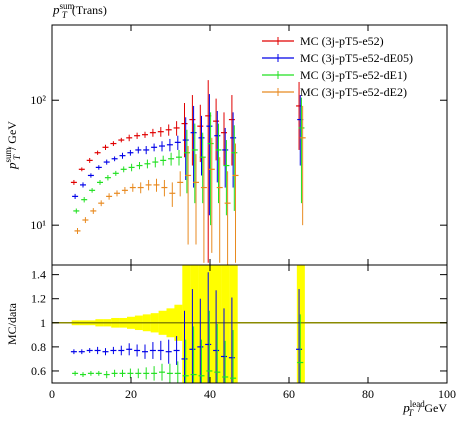 Image resolution: width=461 pixels, height=422 pixels. Describe the element at coordinates (342, 41) in the screenshot. I see `legend-label: MC (3j-pT5-e52)` at that location.